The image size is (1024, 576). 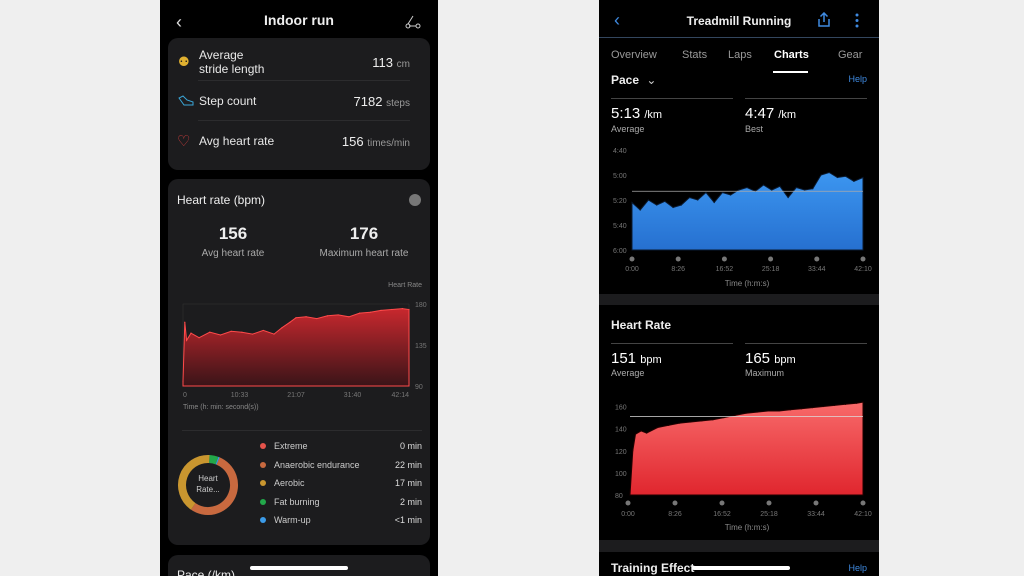 What do you see at coordinates (678, 269) in the screenshot?
I see `x-tick-label: 8:26` at bounding box center [678, 269].